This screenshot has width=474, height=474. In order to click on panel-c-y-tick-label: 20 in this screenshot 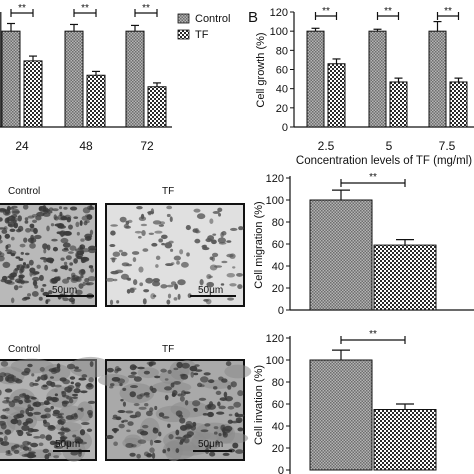, I will do `click(278, 289)`.